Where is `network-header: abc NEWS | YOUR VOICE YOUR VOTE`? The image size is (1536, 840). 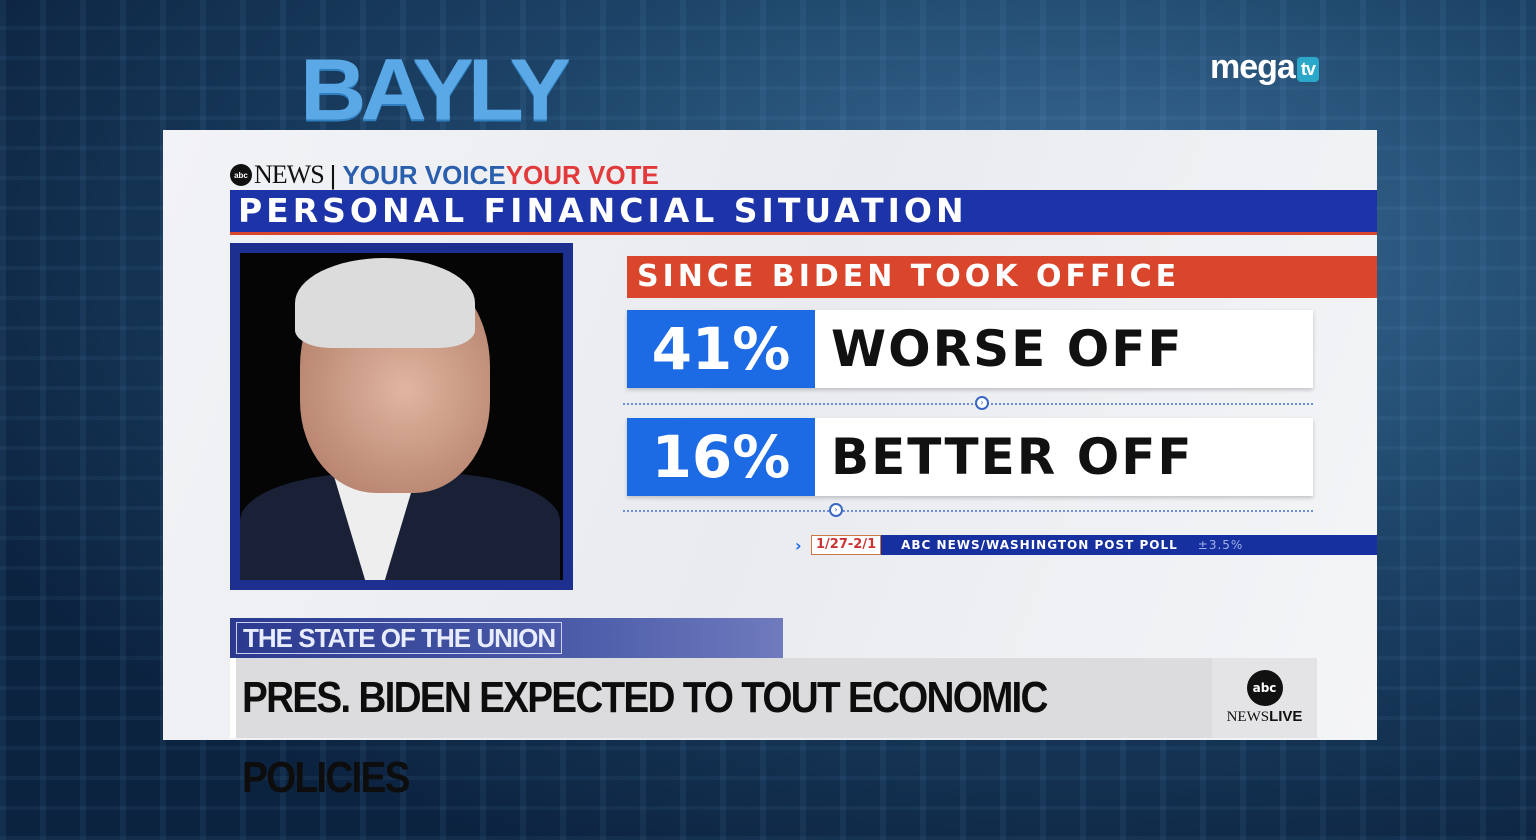 network-header: abc NEWS | YOUR VOICE YOUR VOTE is located at coordinates (444, 175).